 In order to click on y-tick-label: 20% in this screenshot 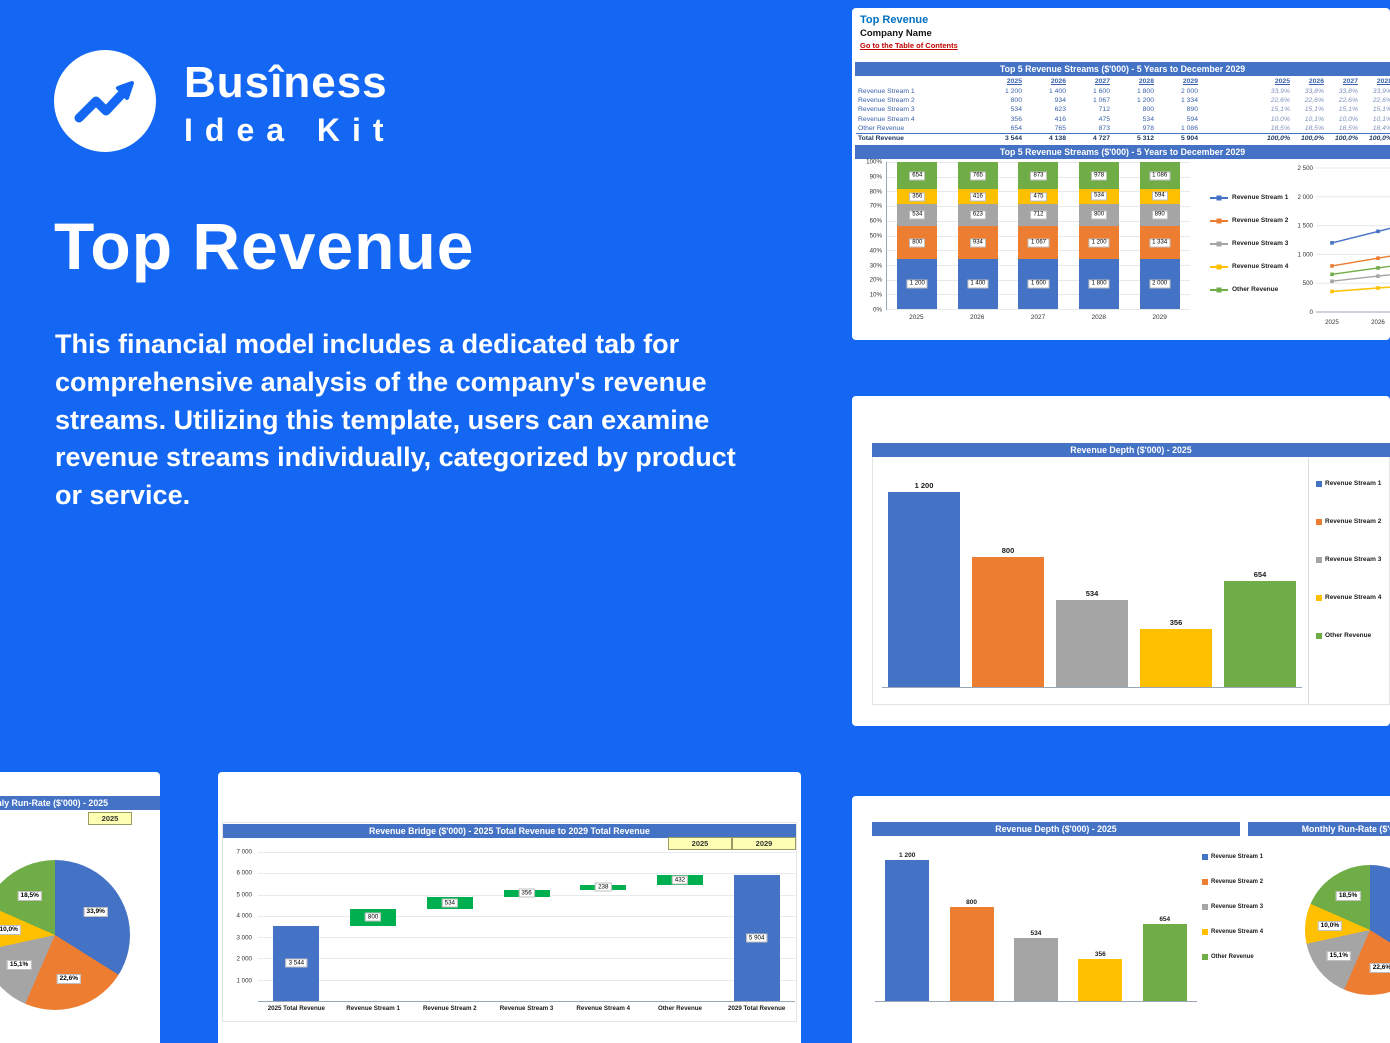, I will do `click(875, 280)`.